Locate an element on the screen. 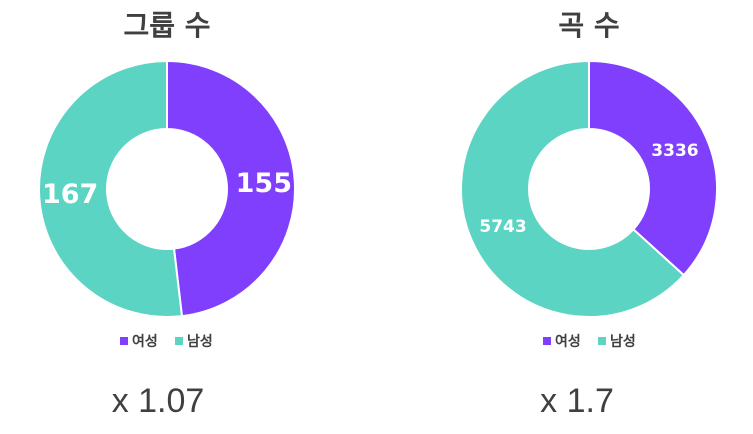  ratio-annotation: x 1.7 is located at coordinates (577, 401).